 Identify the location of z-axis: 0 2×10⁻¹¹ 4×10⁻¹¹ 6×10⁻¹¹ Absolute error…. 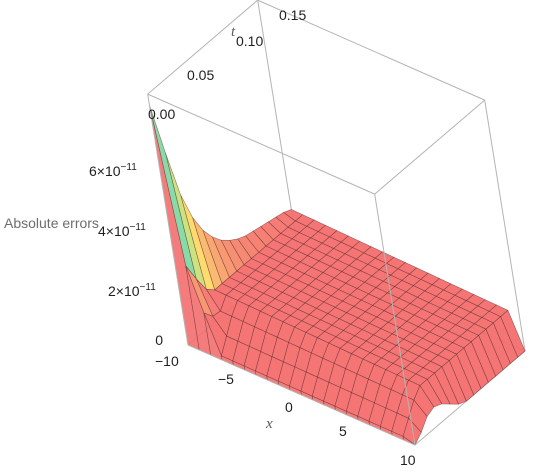
(83, 255).